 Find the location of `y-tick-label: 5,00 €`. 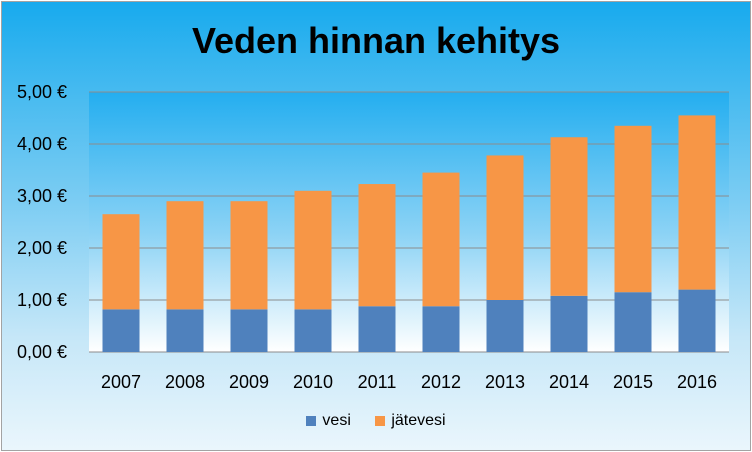

y-tick-label: 5,00 € is located at coordinates (42, 92).